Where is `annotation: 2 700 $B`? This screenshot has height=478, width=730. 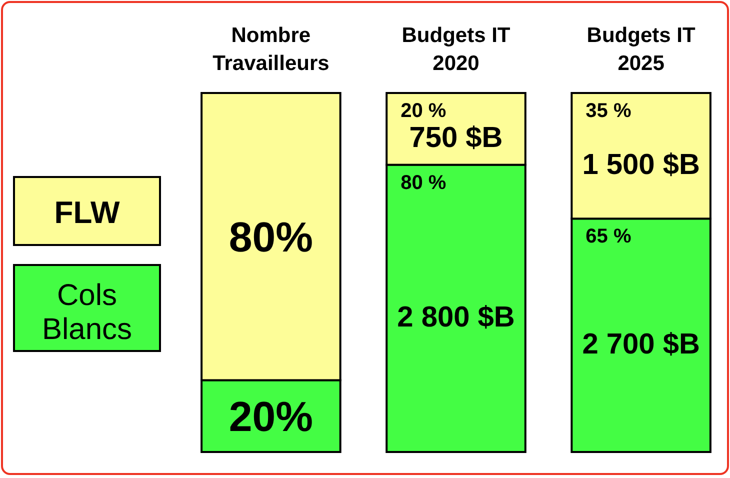
annotation: 2 700 $B is located at coordinates (641, 344).